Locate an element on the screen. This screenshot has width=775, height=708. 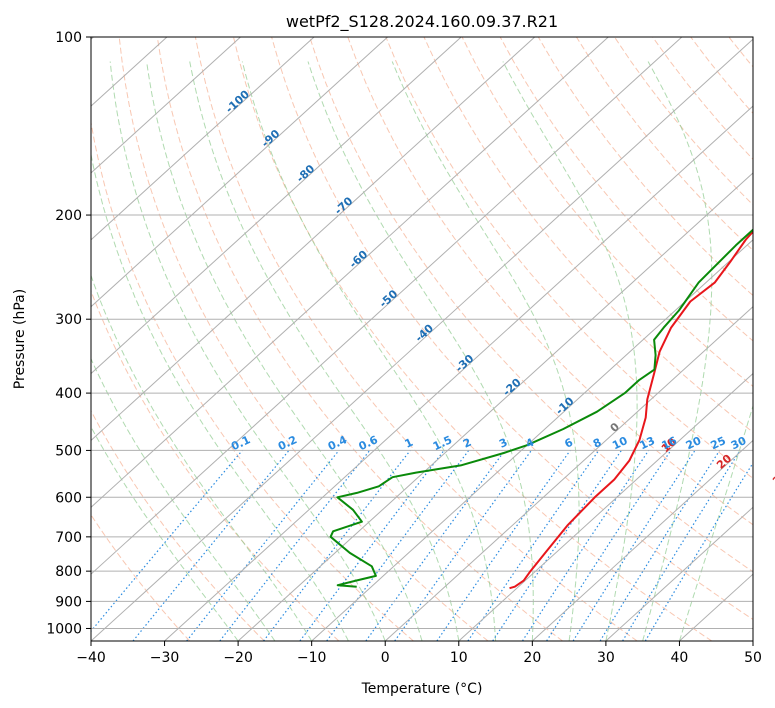
y-tick-label: 200 is located at coordinates (68, 216).